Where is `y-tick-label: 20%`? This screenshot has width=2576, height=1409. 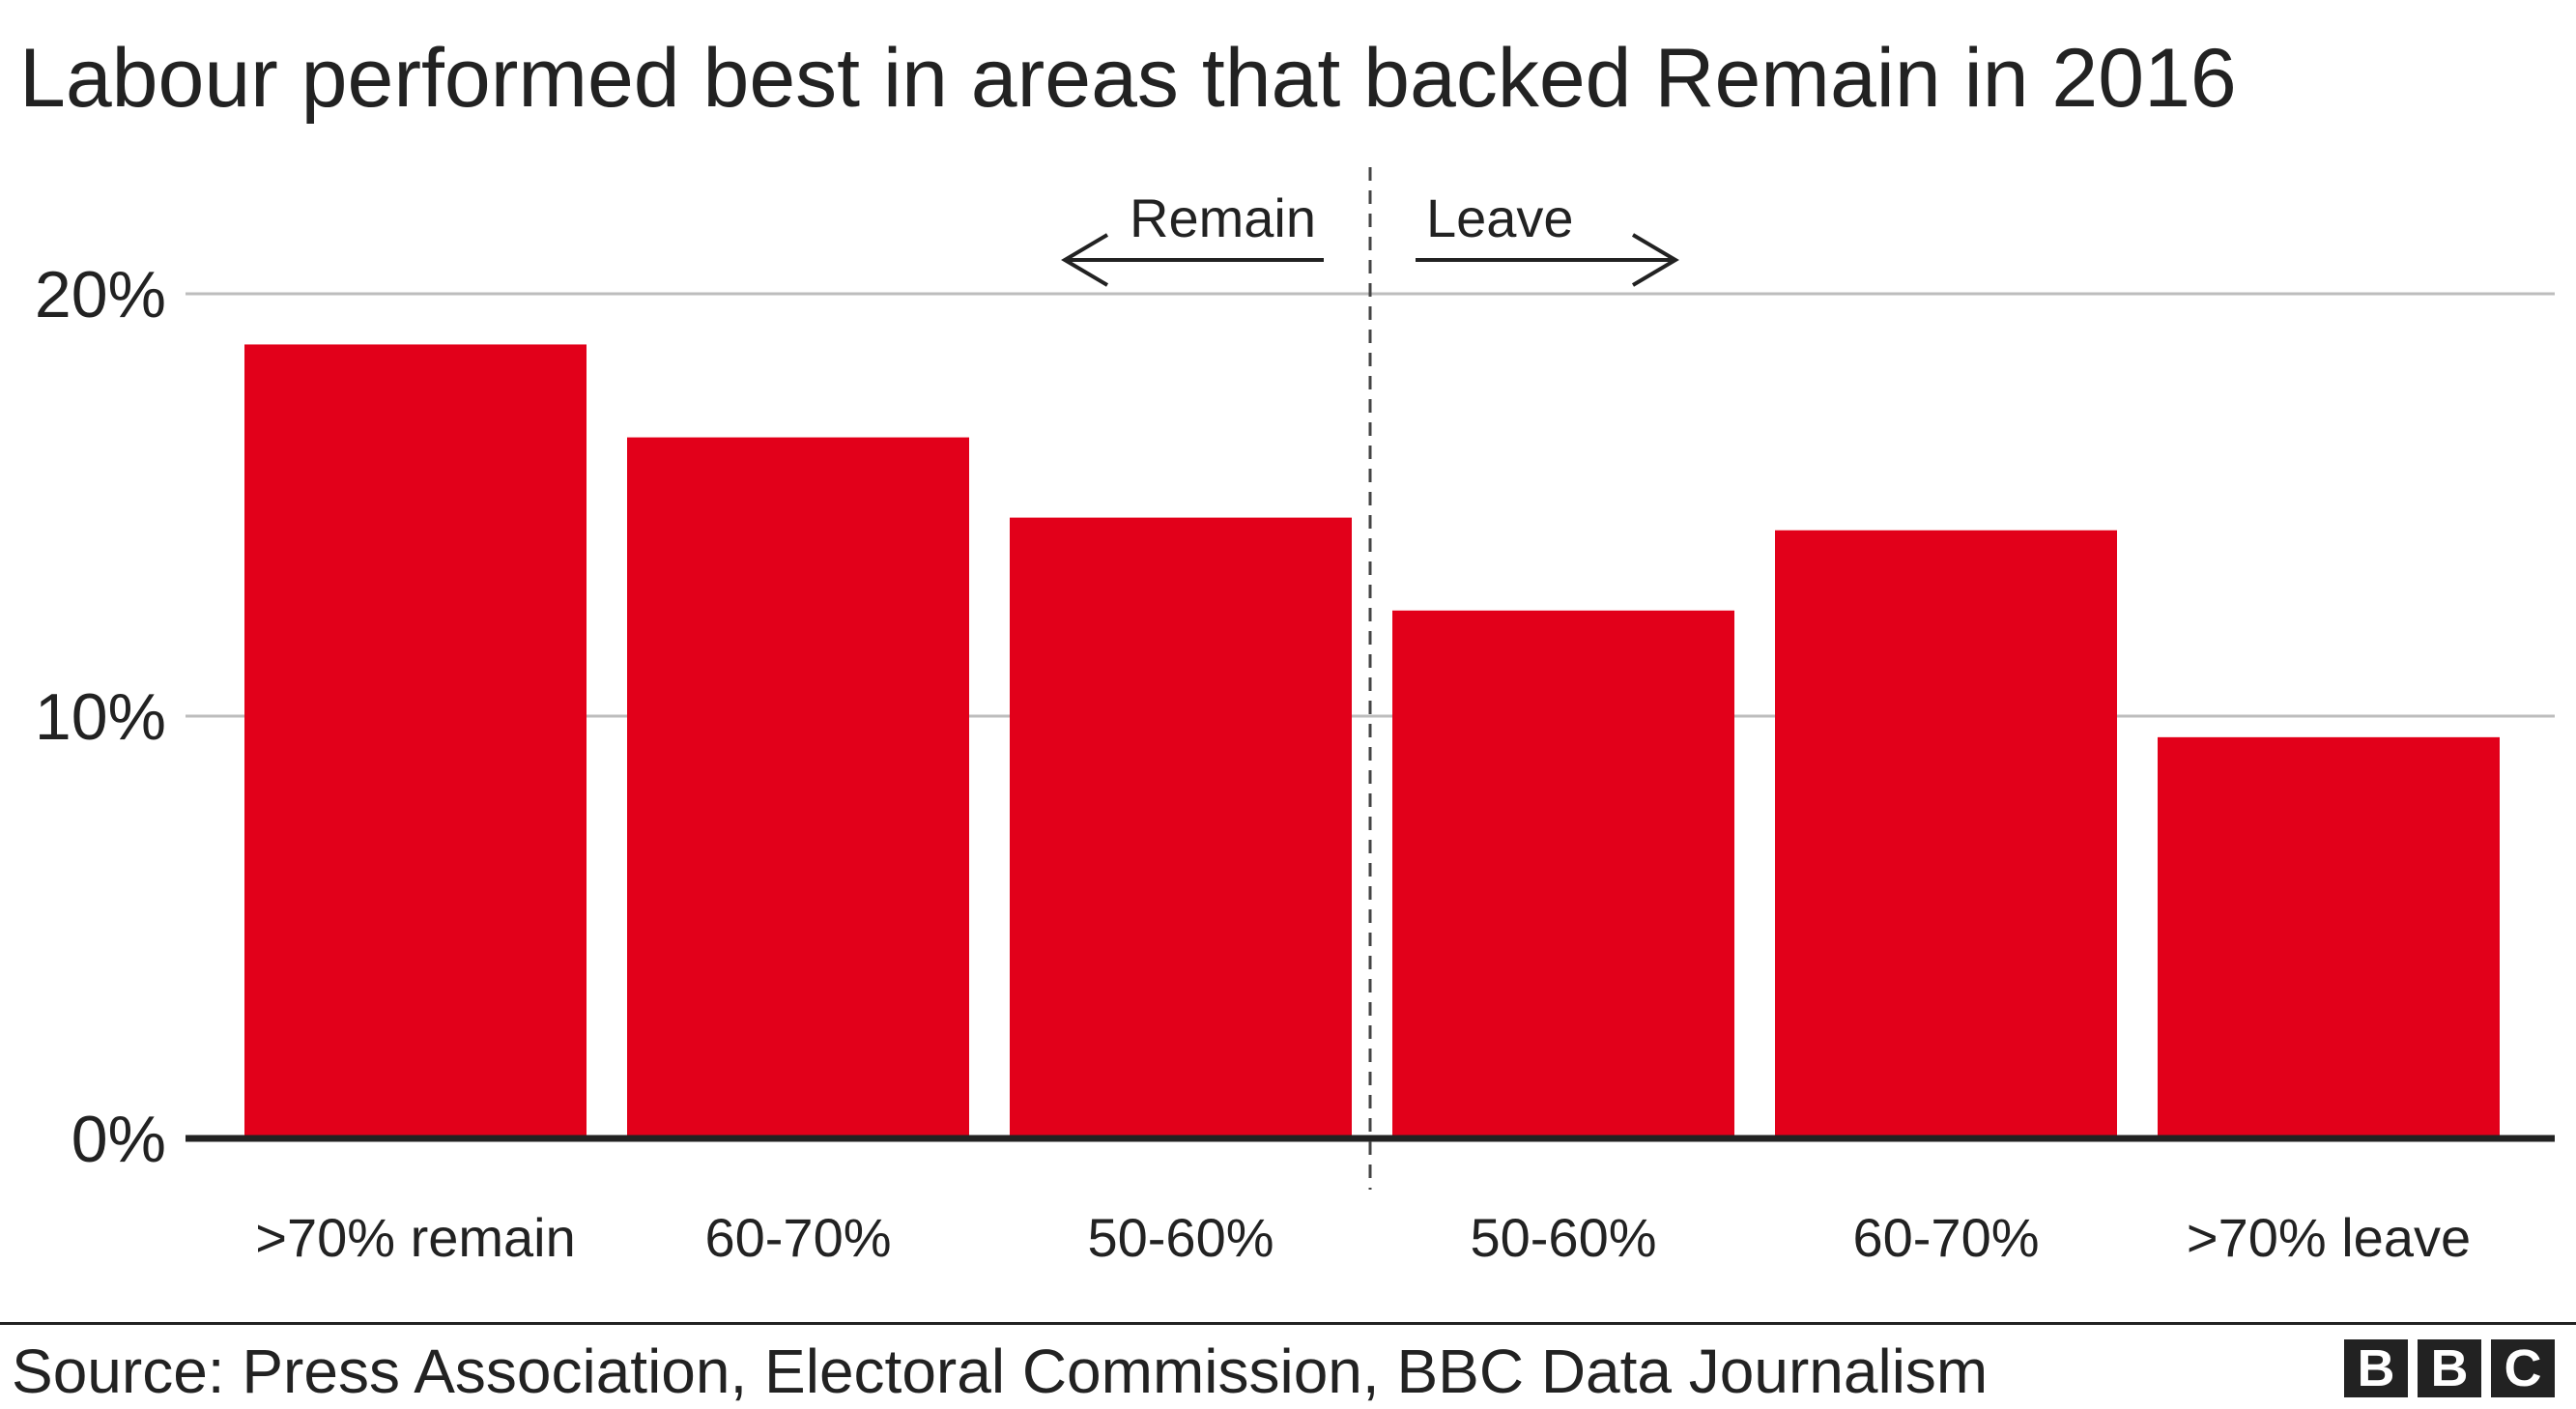
y-tick-label: 20% is located at coordinates (101, 294).